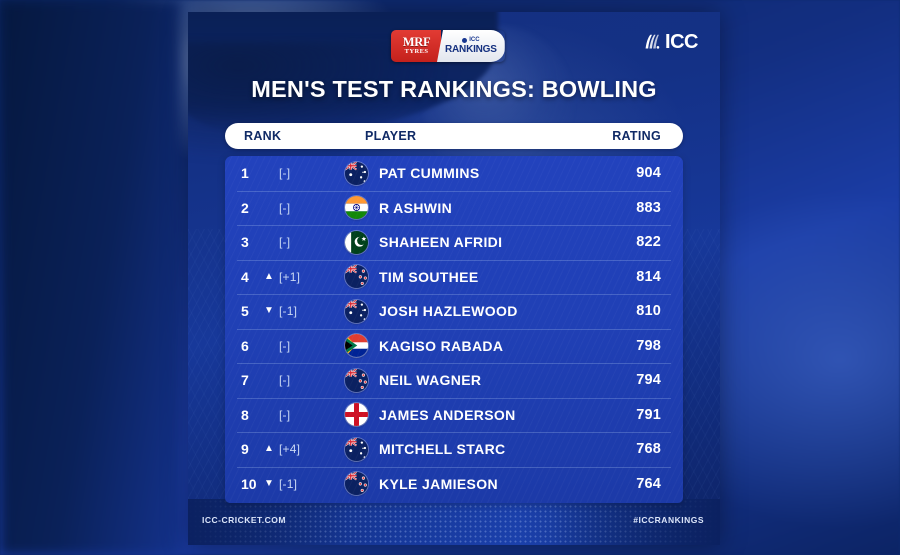 The width and height of the screenshot is (900, 555). Describe the element at coordinates (429, 173) in the screenshot. I see `player-name: PAT CUMMINS` at that location.